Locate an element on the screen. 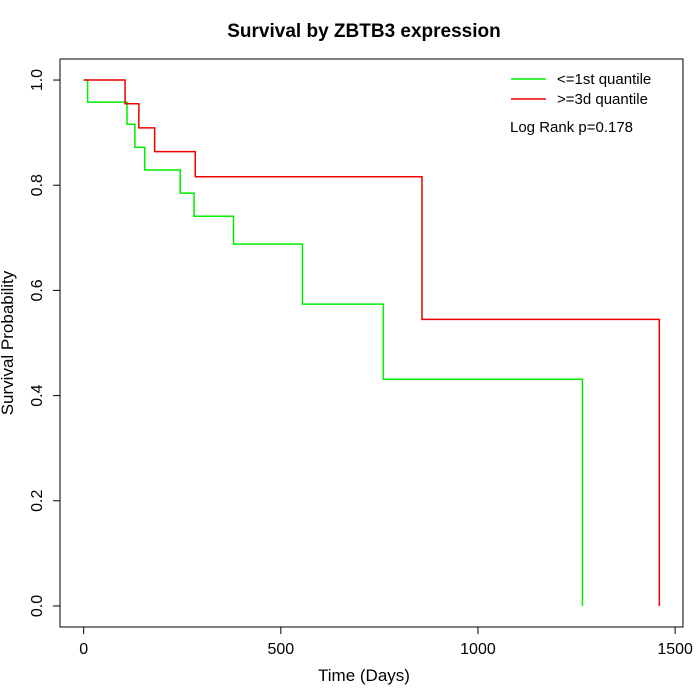 This screenshot has height=700, width=700. y-tick-label: 0.2 is located at coordinates (37, 501).